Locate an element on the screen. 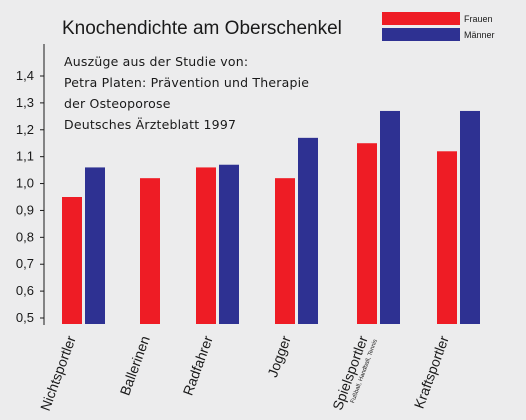 The width and height of the screenshot is (526, 420). y-tick-label: 0,9 is located at coordinates (25, 209).